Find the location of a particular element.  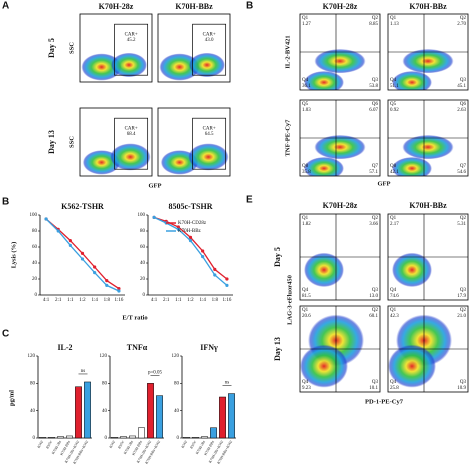

axis-label: Lysis (%) is located at coordinates (13, 255).